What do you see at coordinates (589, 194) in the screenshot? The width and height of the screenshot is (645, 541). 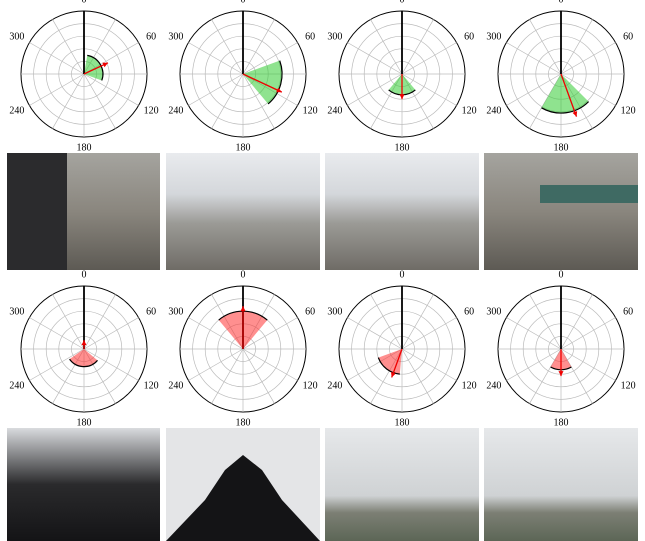 I see `photo-river` at bounding box center [589, 194].